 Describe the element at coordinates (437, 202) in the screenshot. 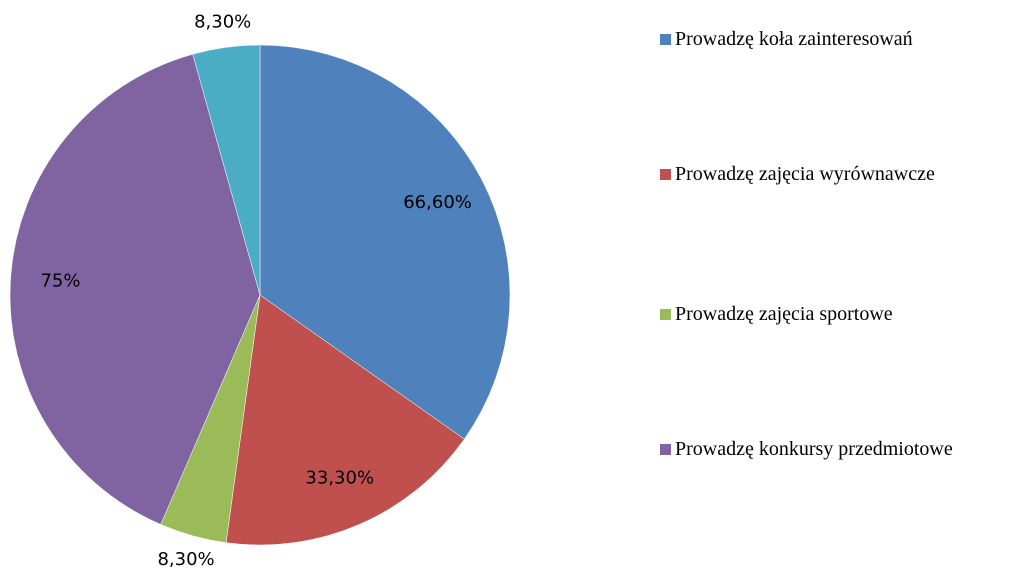

I see `data-label: 66,60%` at that location.